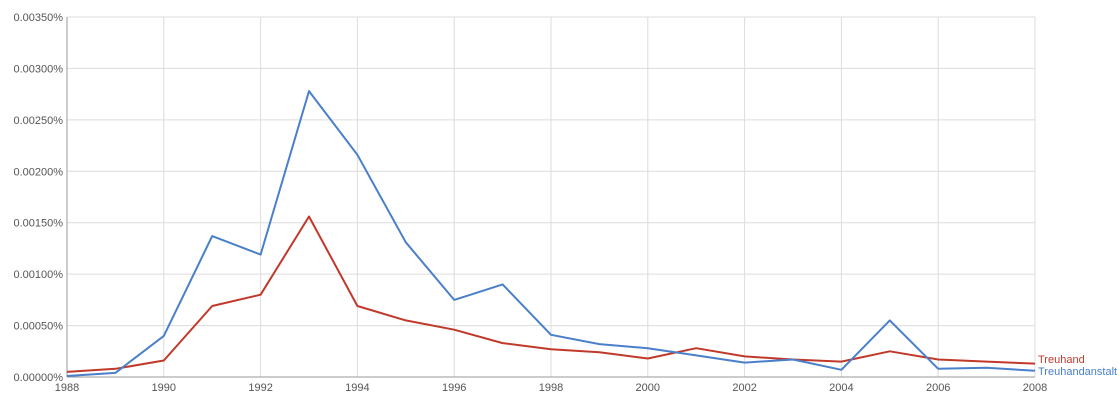  What do you see at coordinates (1061, 360) in the screenshot?
I see `series-label: Treuhand` at bounding box center [1061, 360].